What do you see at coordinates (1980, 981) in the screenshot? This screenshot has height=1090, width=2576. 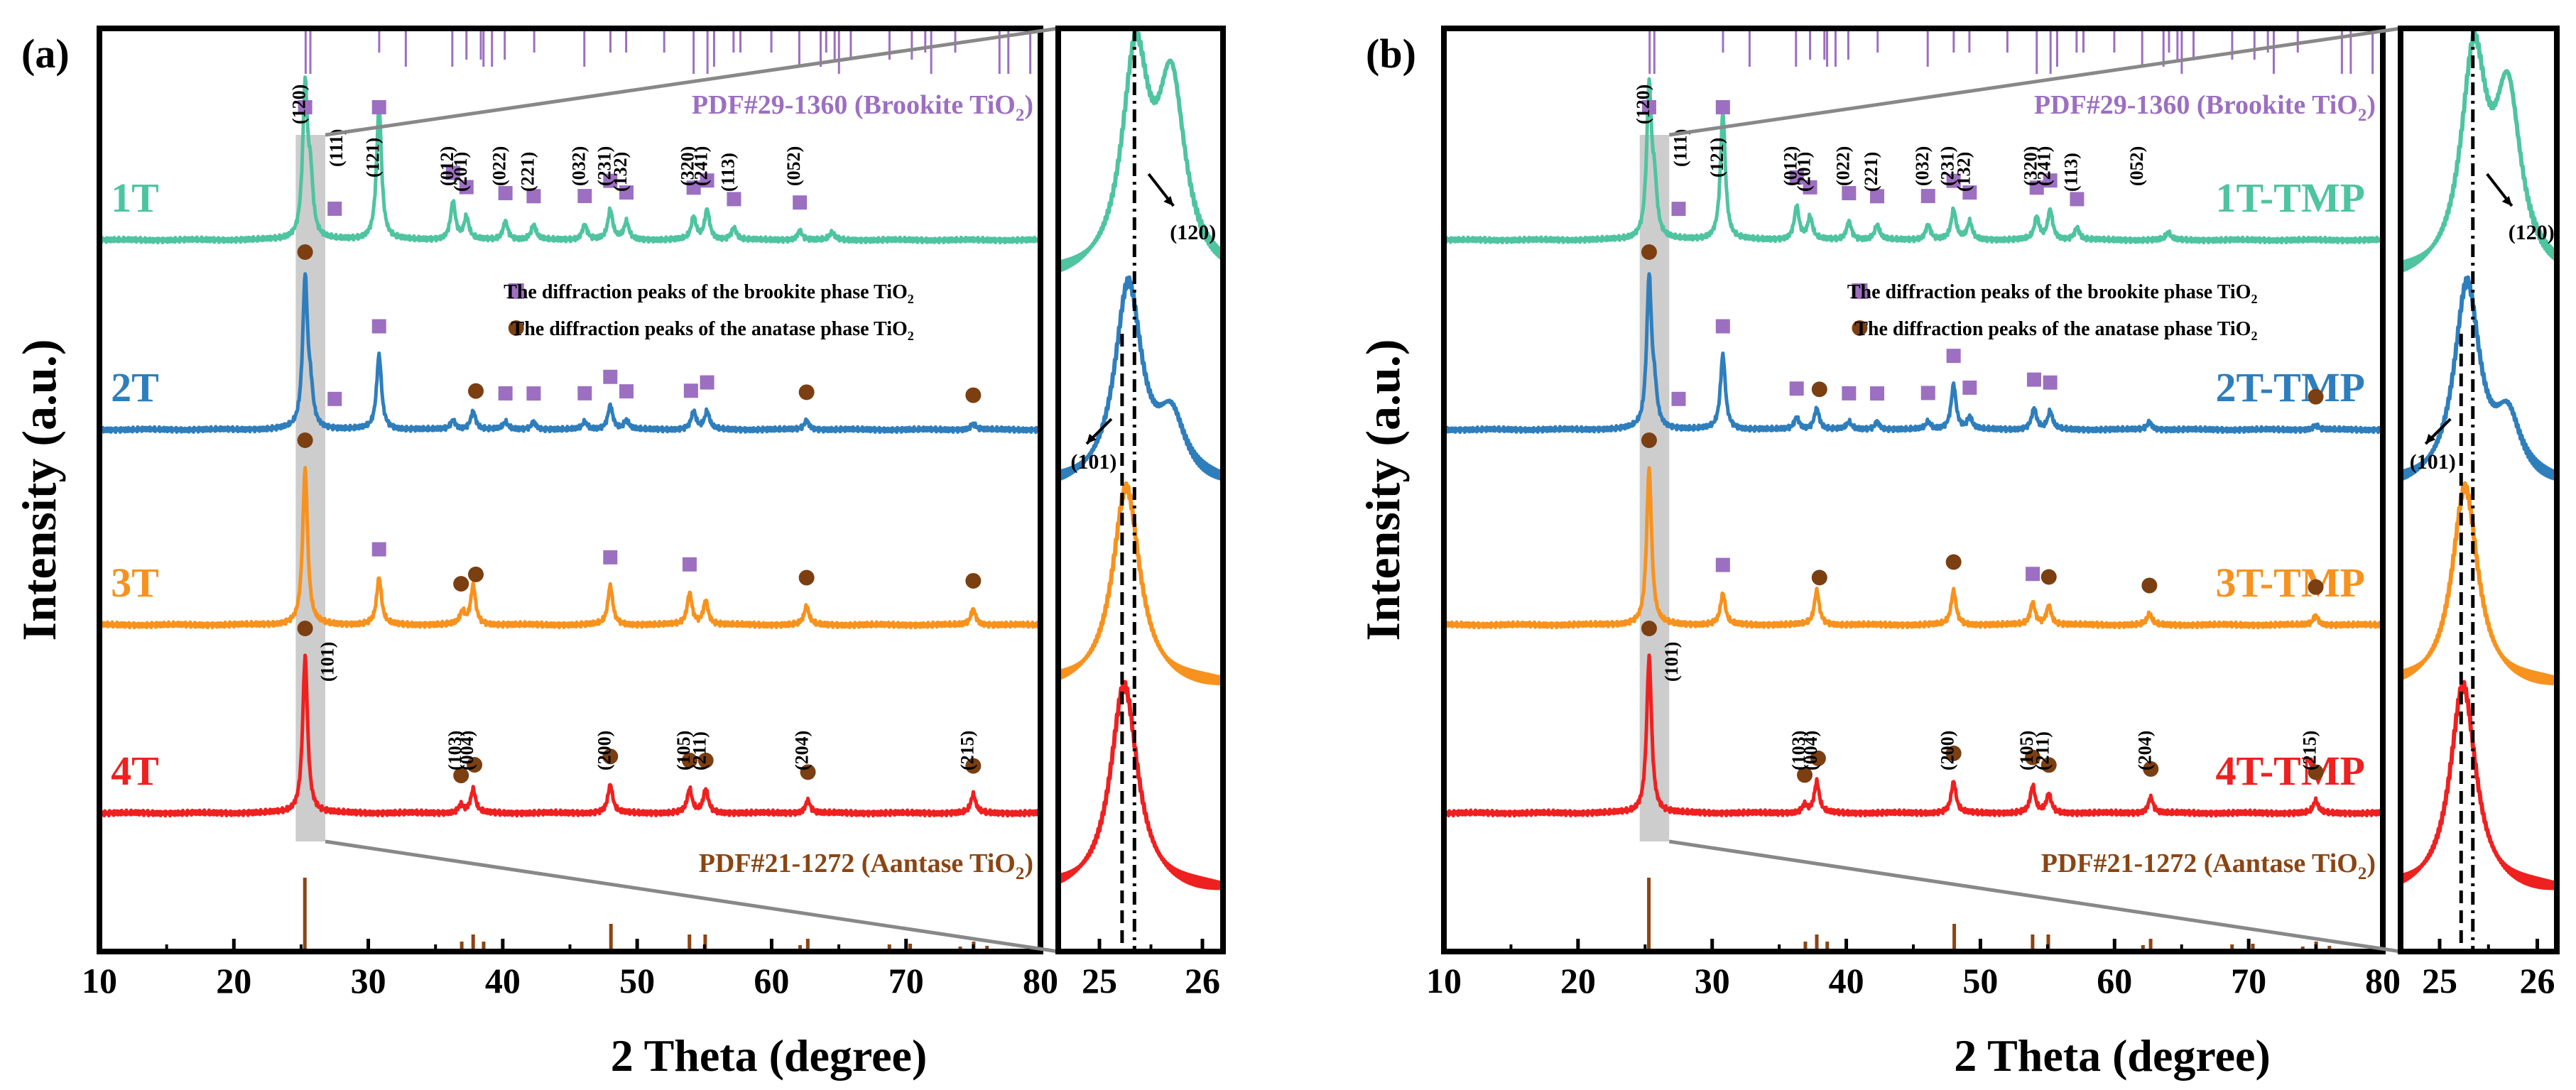 I see `x-tick-label: 50` at bounding box center [1980, 981].